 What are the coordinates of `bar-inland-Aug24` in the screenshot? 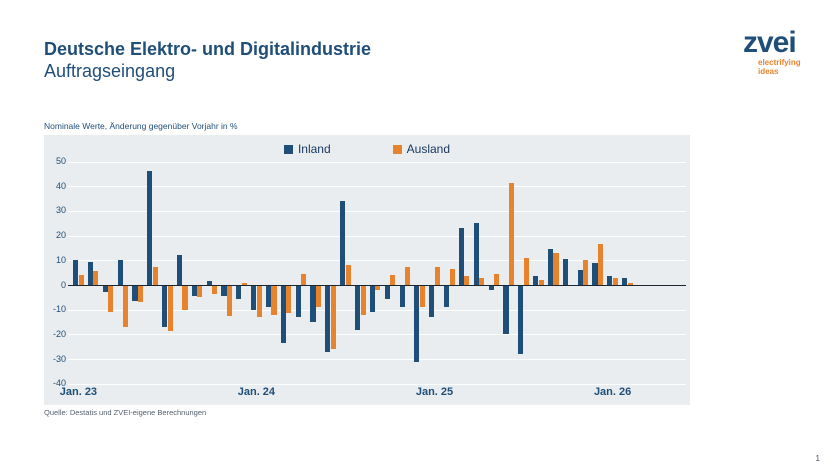 It's located at (358, 307).